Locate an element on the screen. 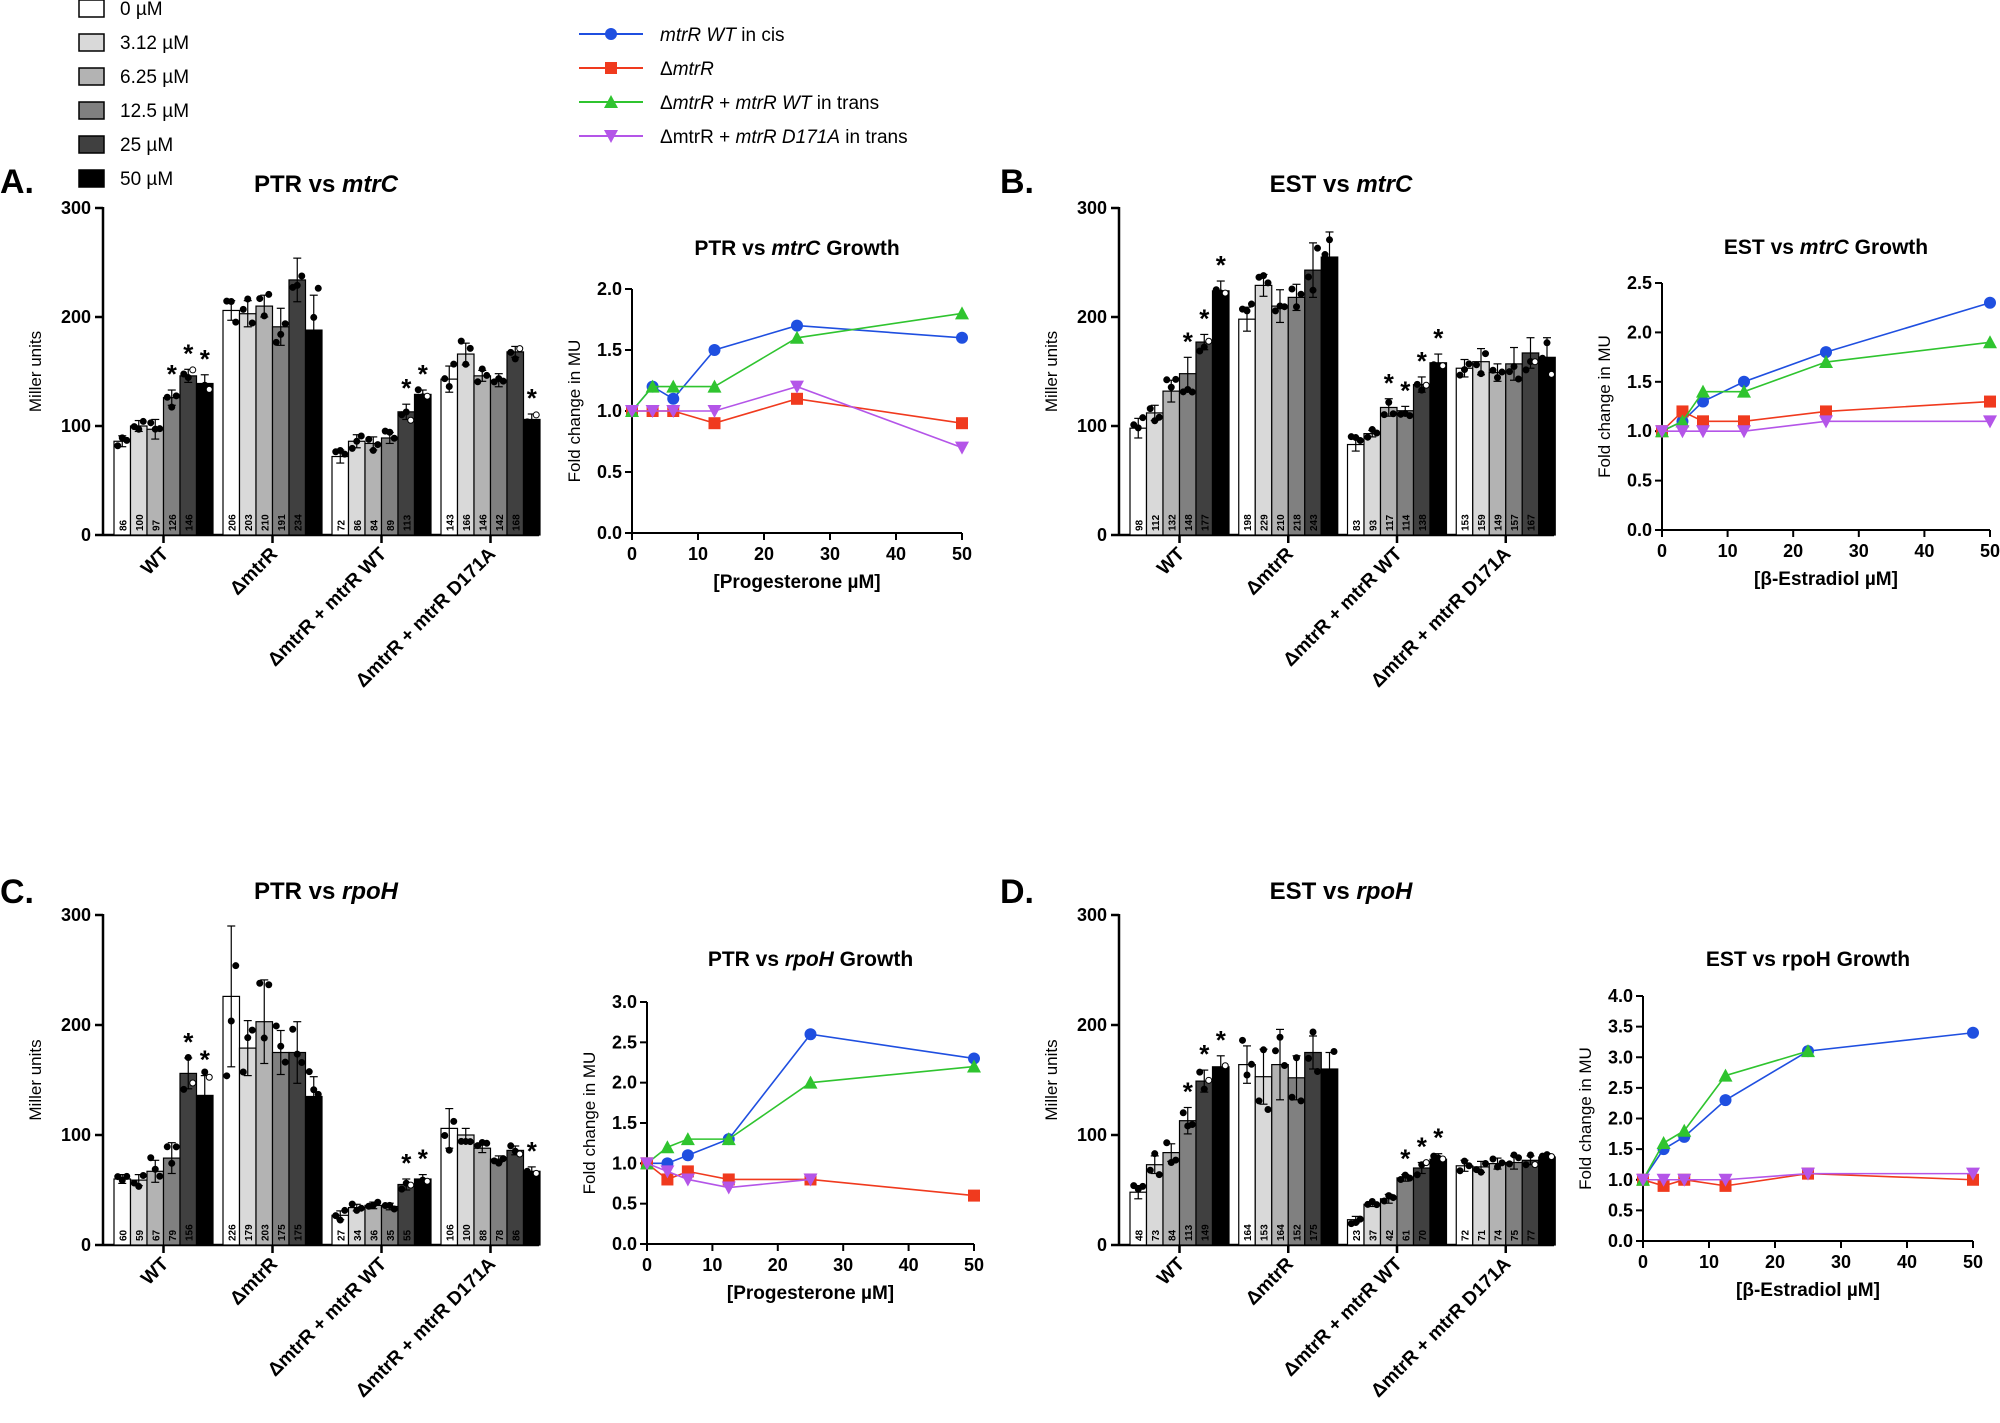  bar-value-label: 74 is located at coordinates (1499, 1235).